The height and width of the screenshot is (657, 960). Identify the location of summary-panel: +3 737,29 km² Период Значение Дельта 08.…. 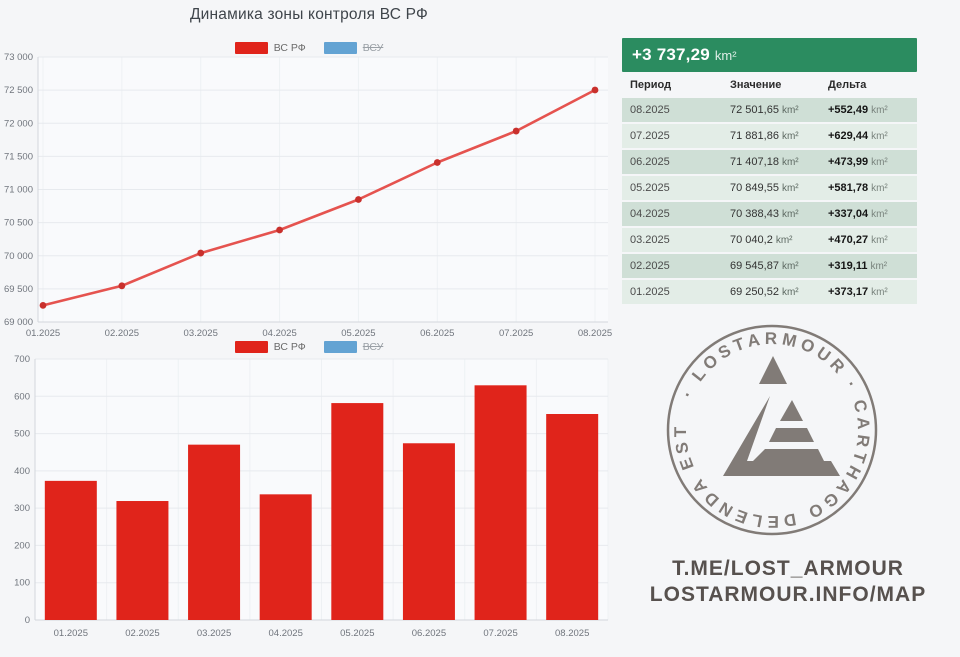
(769, 172).